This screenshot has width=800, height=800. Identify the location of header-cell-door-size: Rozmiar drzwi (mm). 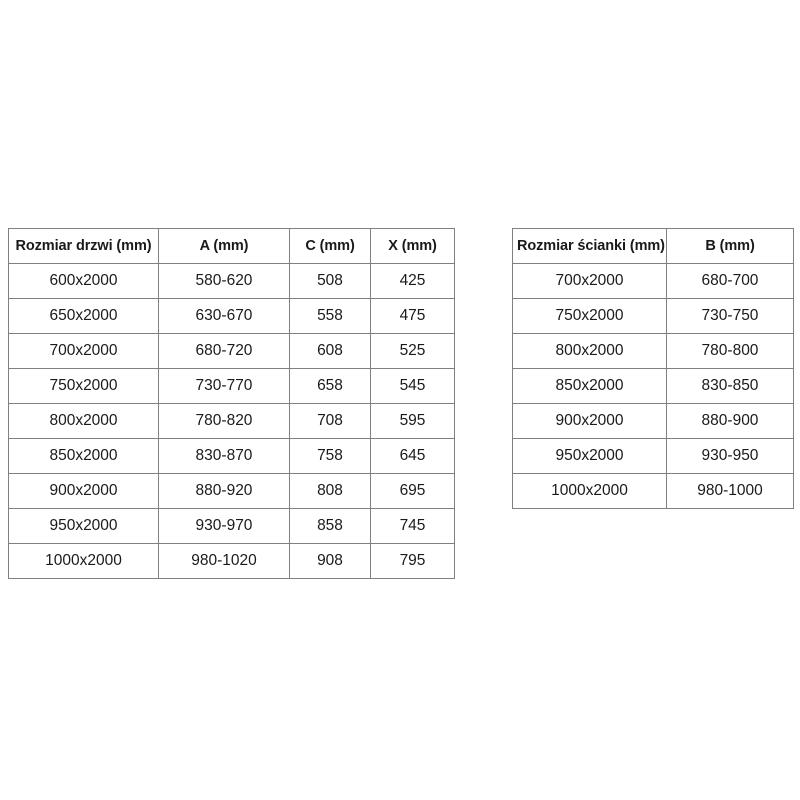
(83, 246).